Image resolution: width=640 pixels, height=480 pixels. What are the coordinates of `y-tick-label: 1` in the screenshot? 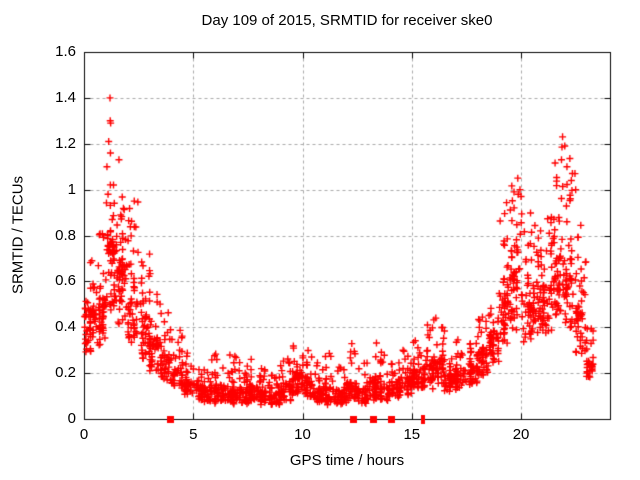 It's located at (71, 189).